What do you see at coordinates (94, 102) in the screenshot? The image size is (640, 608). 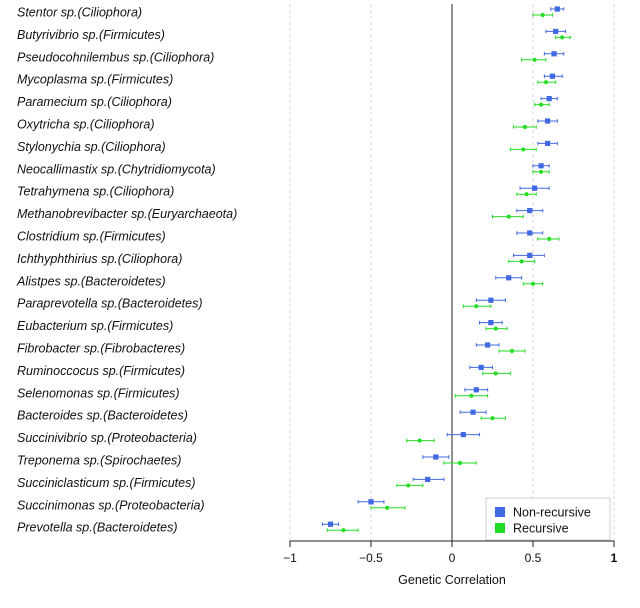 I see `category-label: Paramecium sp.(Ciliophora)` at bounding box center [94, 102].